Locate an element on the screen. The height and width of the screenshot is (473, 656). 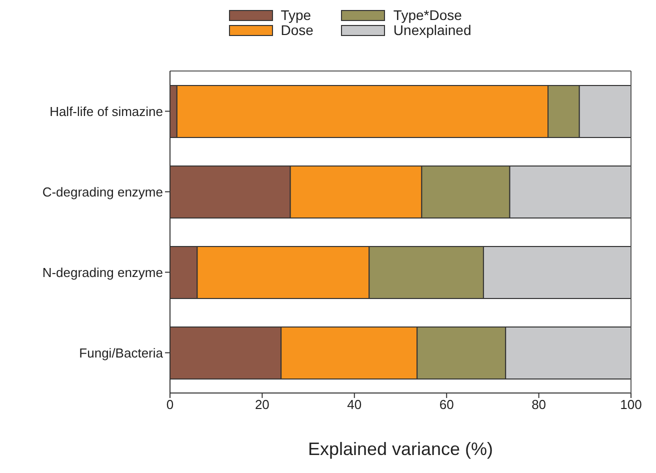
x-tick-label: 0 is located at coordinates (170, 404).